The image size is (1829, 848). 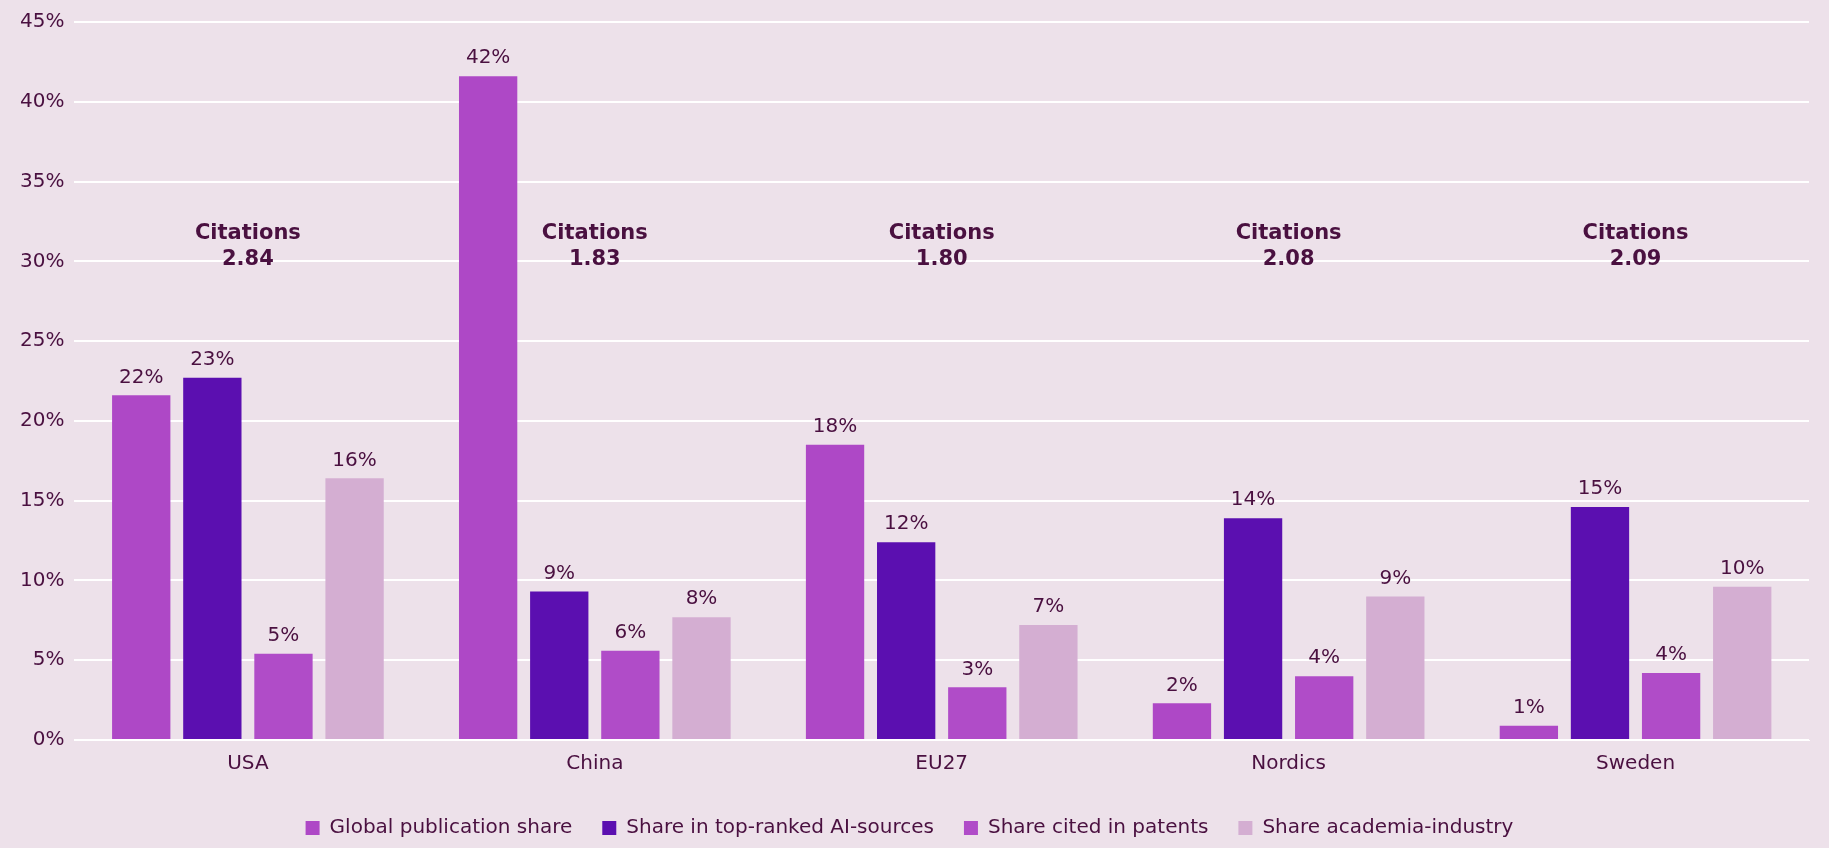 I want to click on y-tick-label: 30%, so click(x=42, y=259).